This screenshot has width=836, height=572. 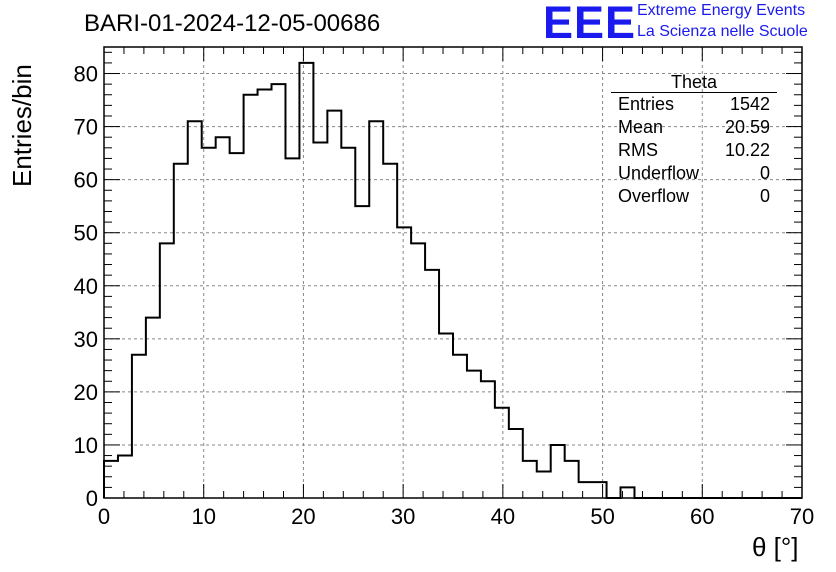 I want to click on y-tick-label: 50, so click(x=86, y=233).